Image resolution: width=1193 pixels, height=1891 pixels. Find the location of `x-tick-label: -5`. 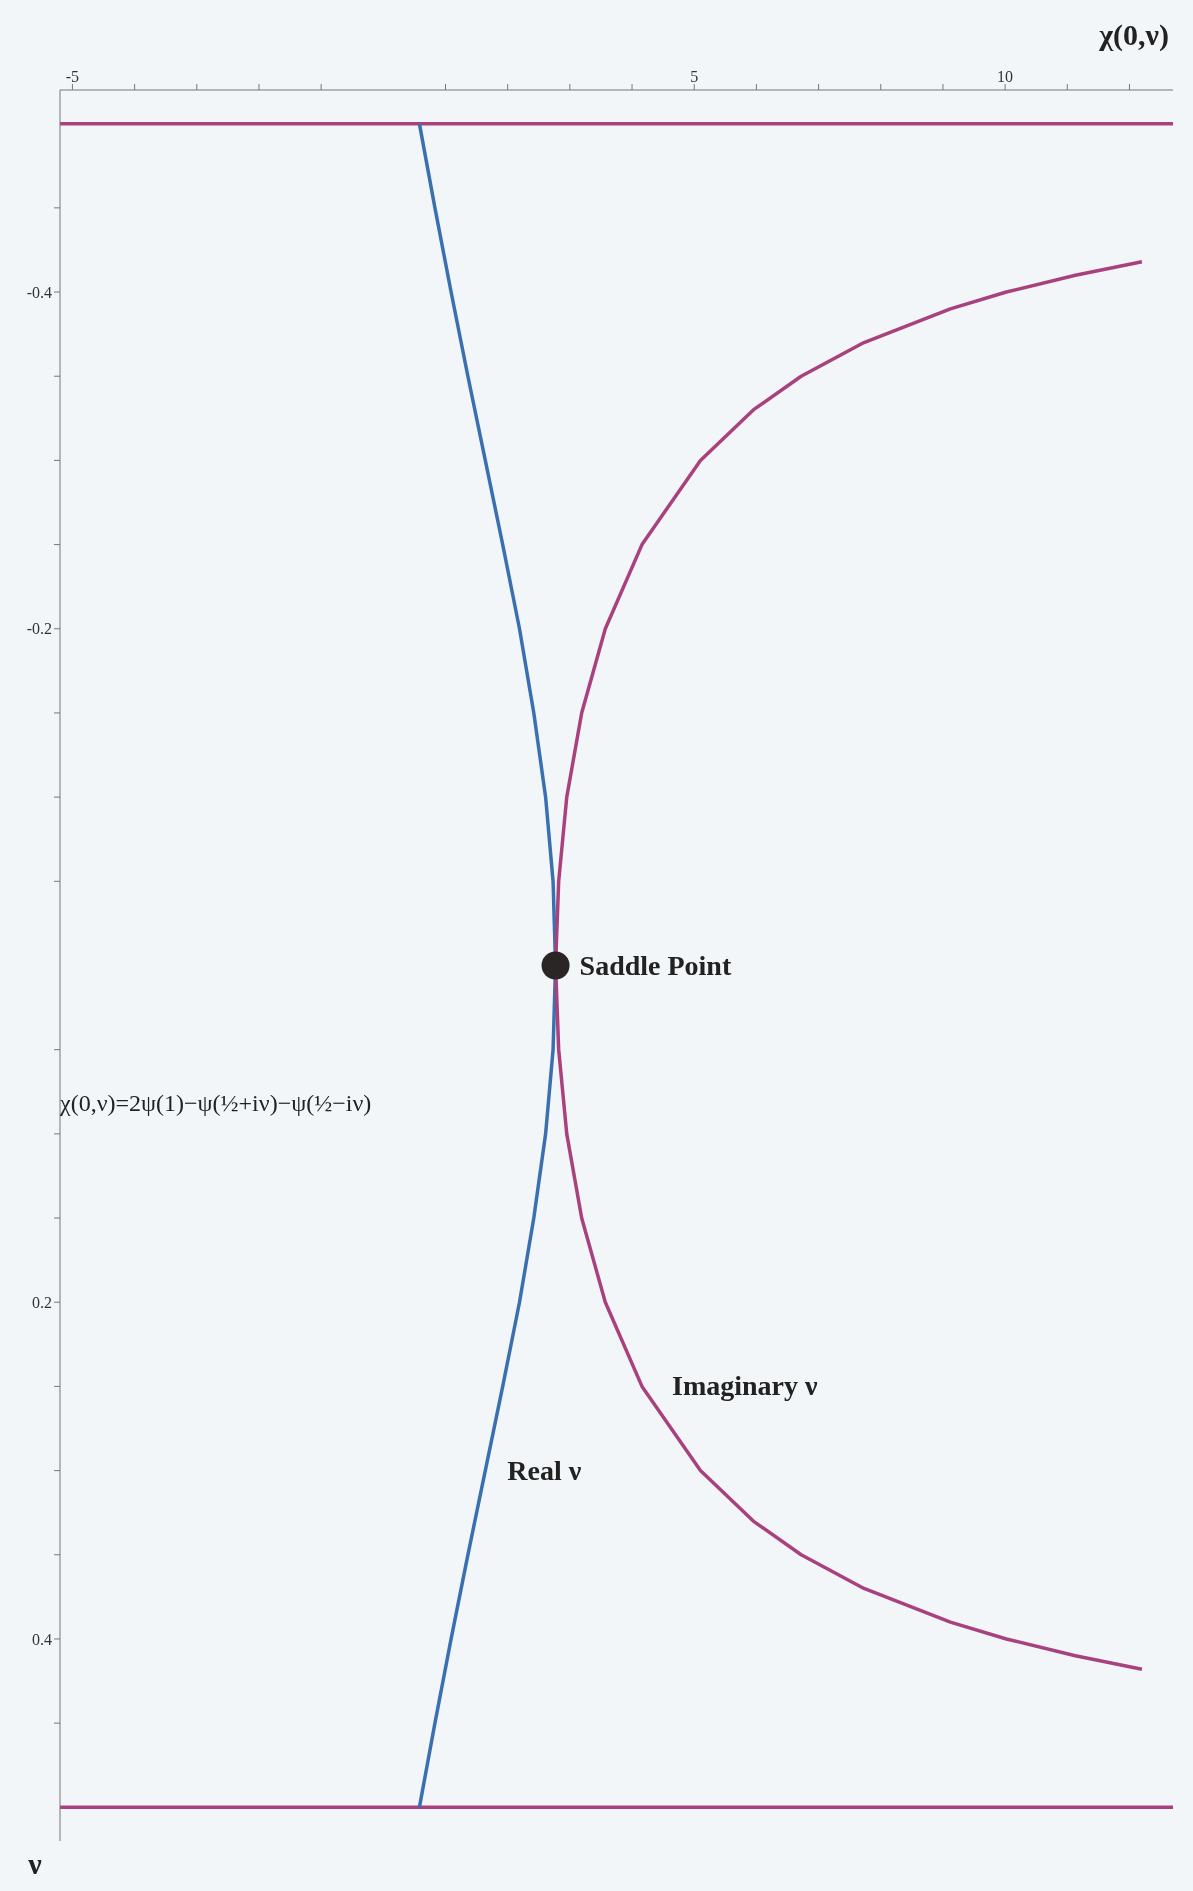

x-tick-label: -5 is located at coordinates (72, 76).